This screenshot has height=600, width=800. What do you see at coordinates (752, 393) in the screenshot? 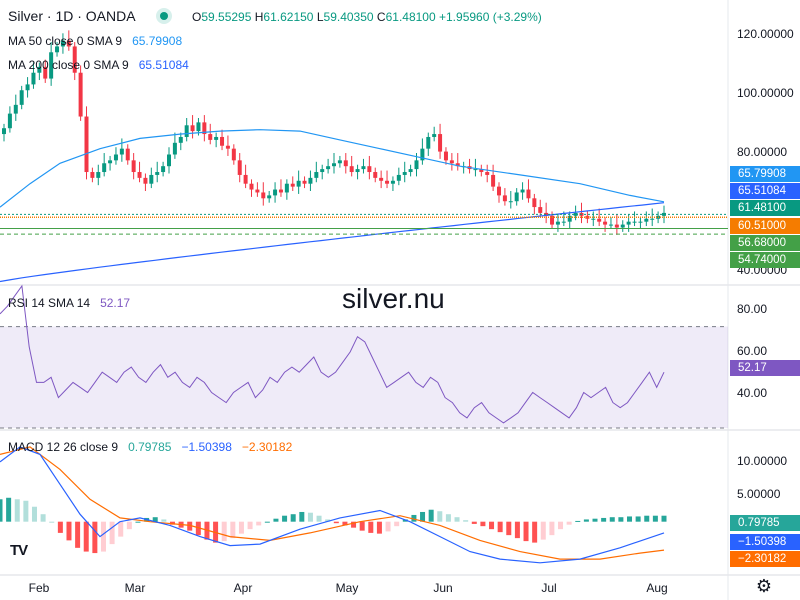
I see `rsi-tick-label: 40.00` at bounding box center [752, 393].